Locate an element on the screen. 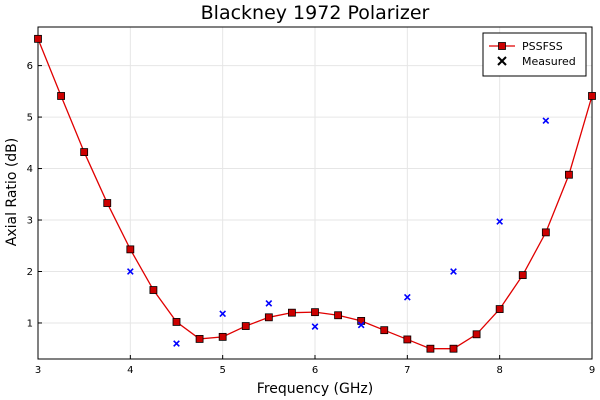  chart-title: Blackney 1972 Polarizer is located at coordinates (315, 13).